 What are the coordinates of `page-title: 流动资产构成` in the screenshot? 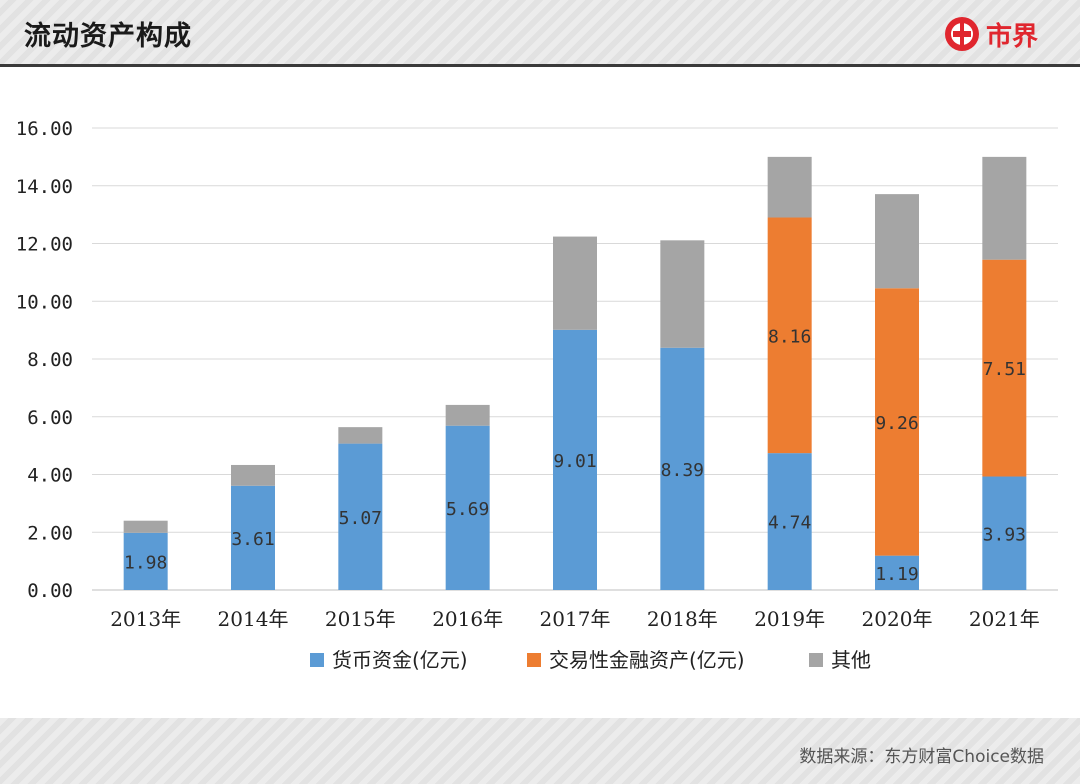 It's located at (108, 36).